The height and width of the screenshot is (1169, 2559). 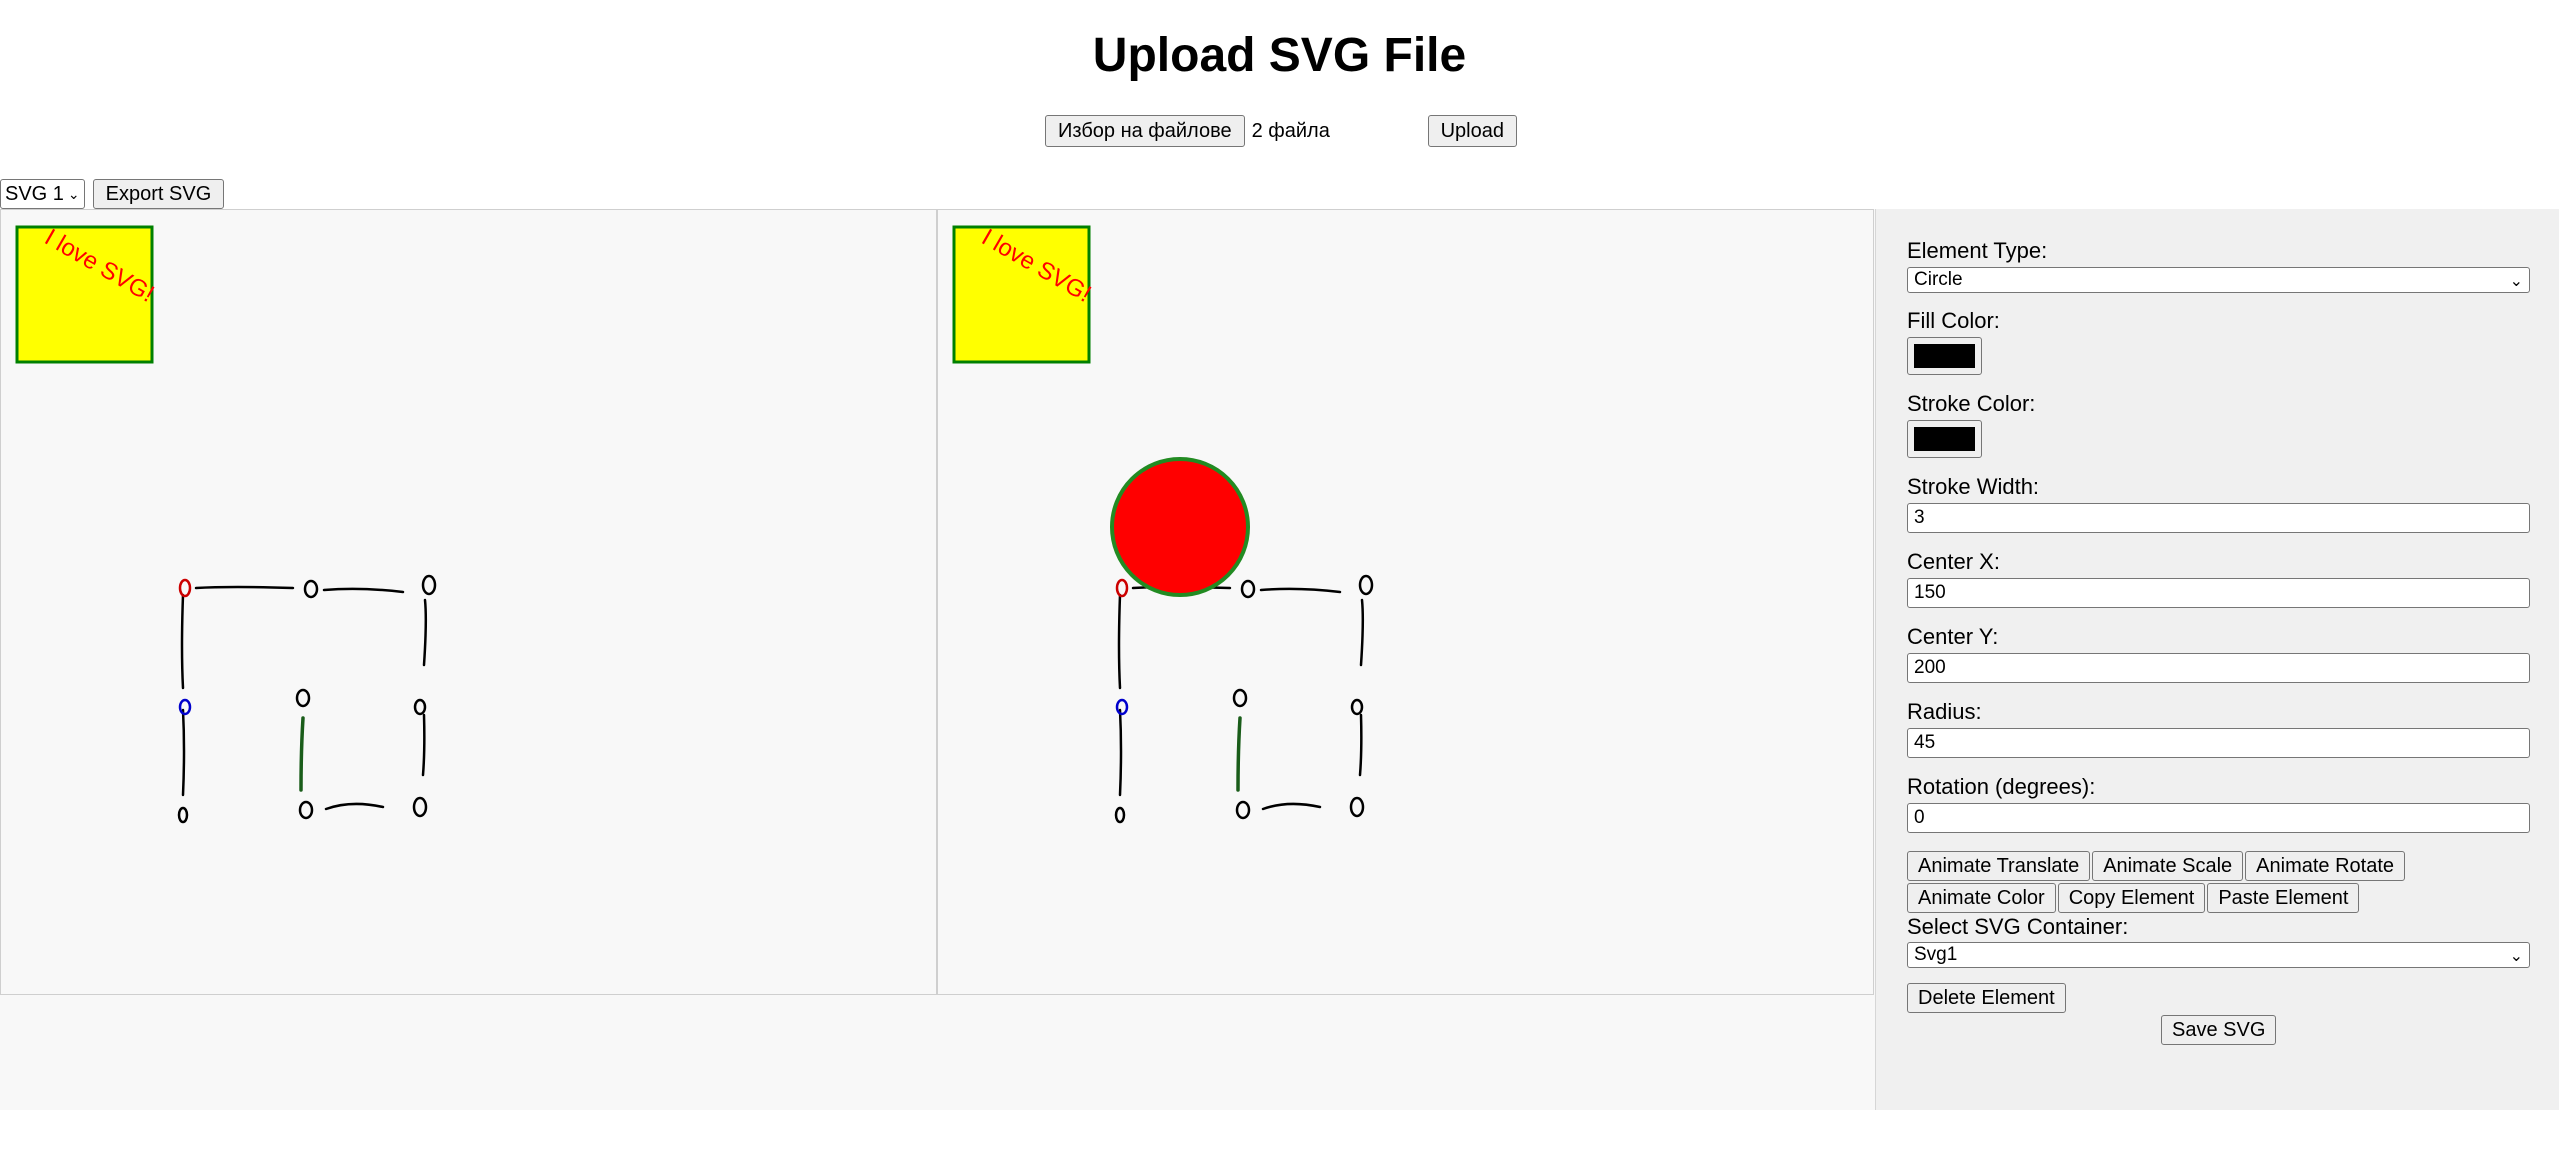 I want to click on save-row: Save SVG, so click(x=2219, y=1030).